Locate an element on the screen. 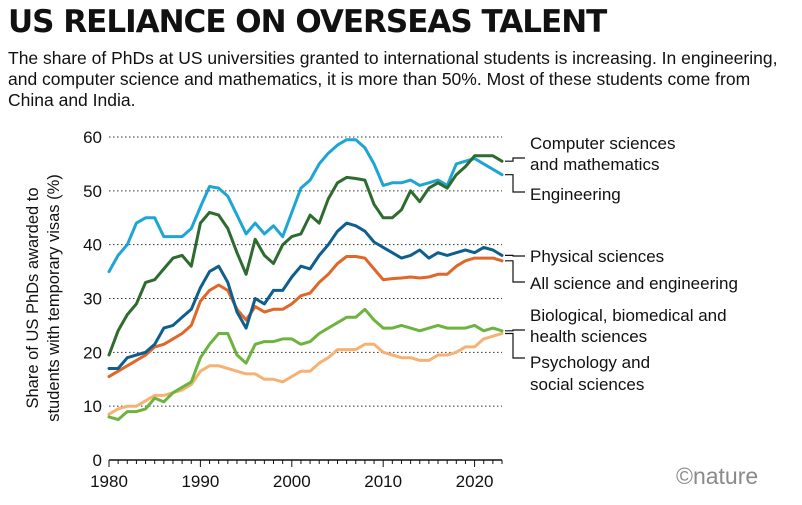  series-label: Engineering is located at coordinates (575, 194).